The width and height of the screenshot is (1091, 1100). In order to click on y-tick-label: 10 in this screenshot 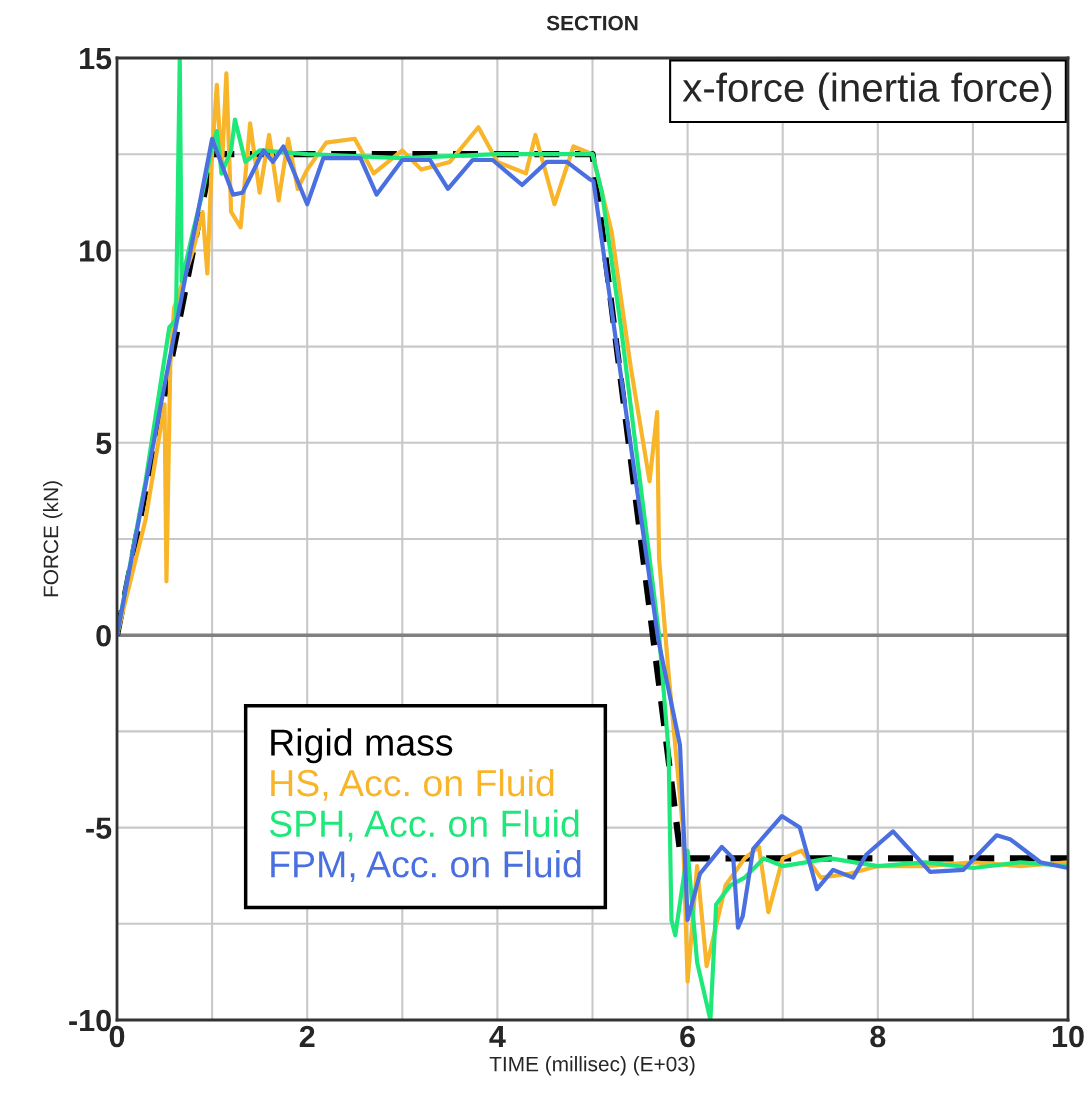, I will do `click(95, 251)`.